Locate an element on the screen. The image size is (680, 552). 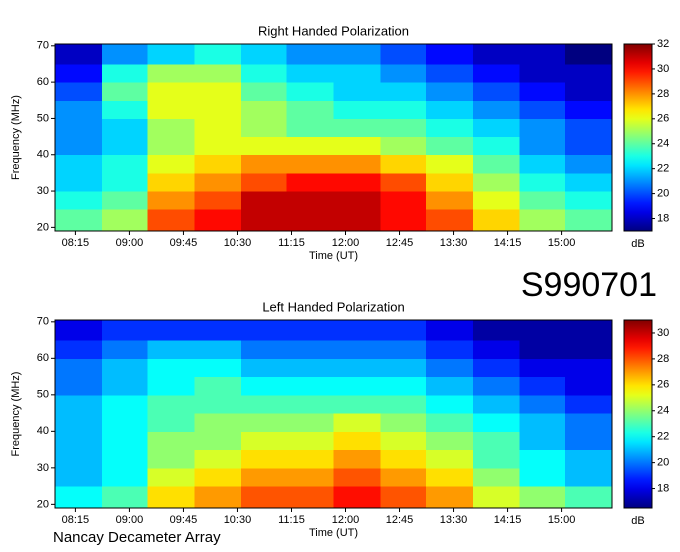
y-axis-label: Frequency (MHz) is located at coordinates (16, 137).